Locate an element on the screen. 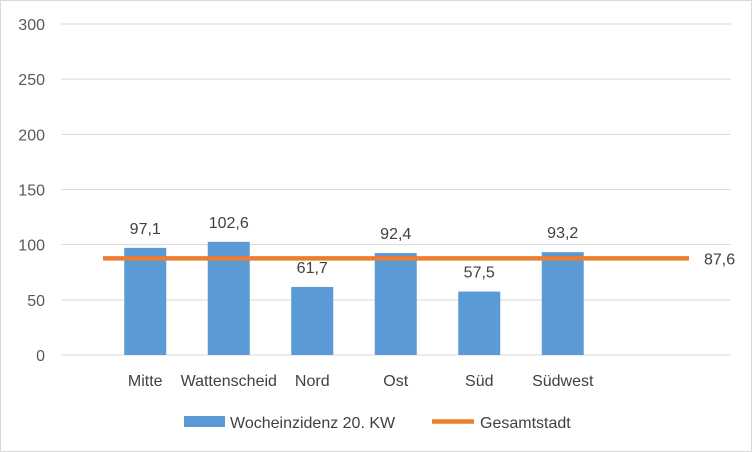 This screenshot has width=752, height=452. bar-data-label: 93,2 is located at coordinates (562, 233).